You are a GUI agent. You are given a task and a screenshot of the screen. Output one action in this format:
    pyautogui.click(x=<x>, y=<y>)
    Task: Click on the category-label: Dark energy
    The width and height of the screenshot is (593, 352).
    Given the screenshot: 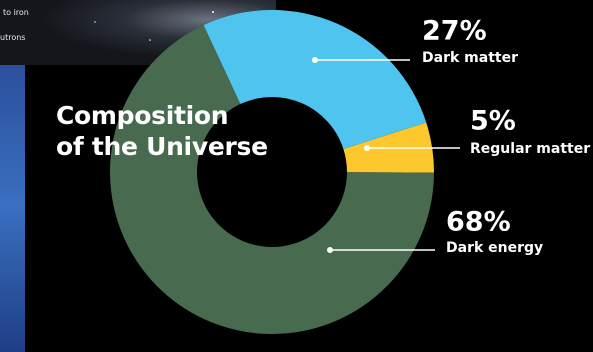 What is the action you would take?
    pyautogui.click(x=494, y=248)
    